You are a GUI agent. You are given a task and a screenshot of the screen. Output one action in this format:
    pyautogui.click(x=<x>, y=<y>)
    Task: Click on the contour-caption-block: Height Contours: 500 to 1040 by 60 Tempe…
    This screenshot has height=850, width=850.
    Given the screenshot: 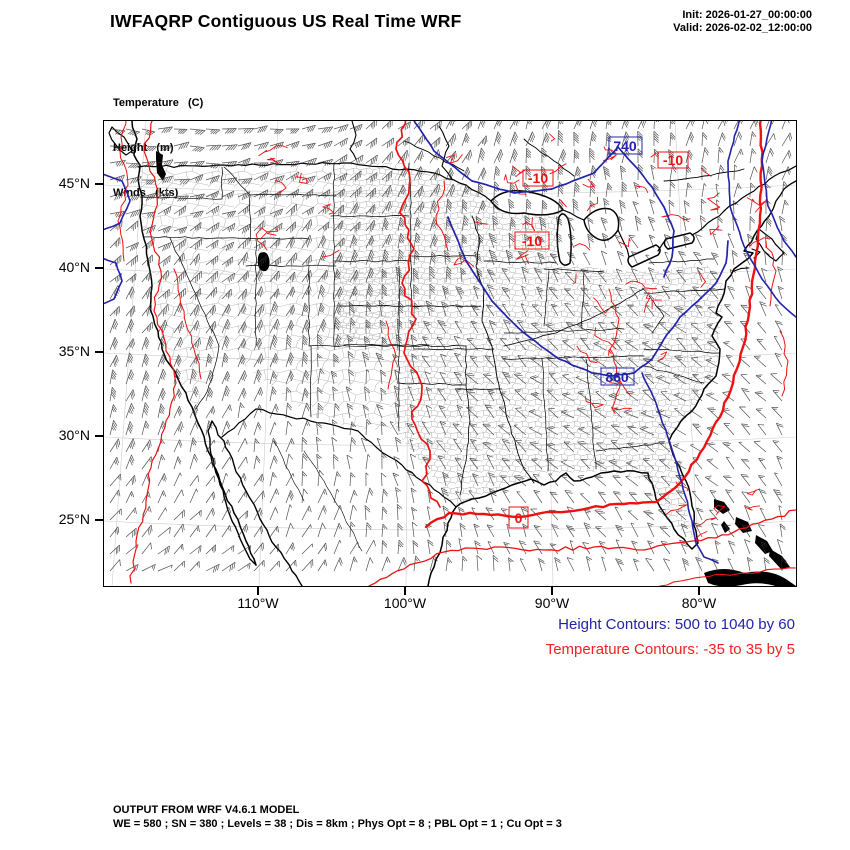 What is the action you would take?
    pyautogui.click(x=670, y=637)
    